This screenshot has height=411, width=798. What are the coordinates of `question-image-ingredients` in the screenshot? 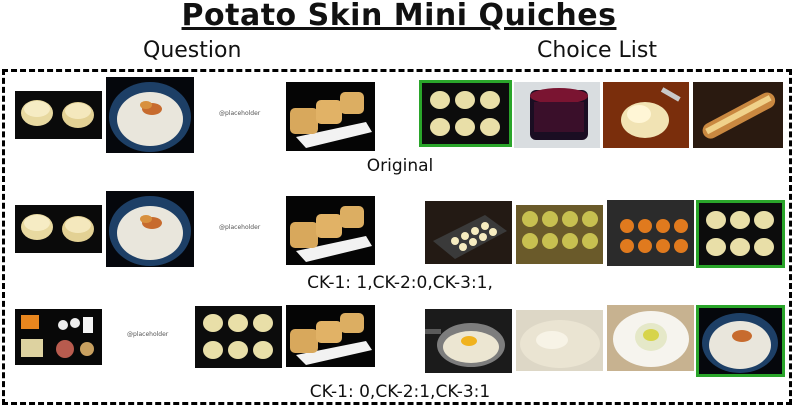 It's located at (58, 337).